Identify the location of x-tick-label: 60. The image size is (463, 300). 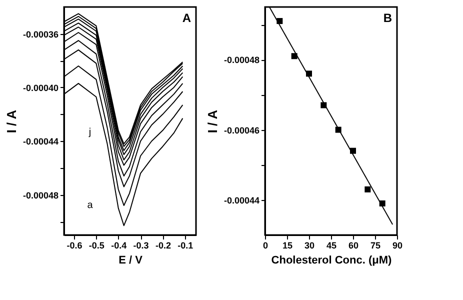
(353, 245).